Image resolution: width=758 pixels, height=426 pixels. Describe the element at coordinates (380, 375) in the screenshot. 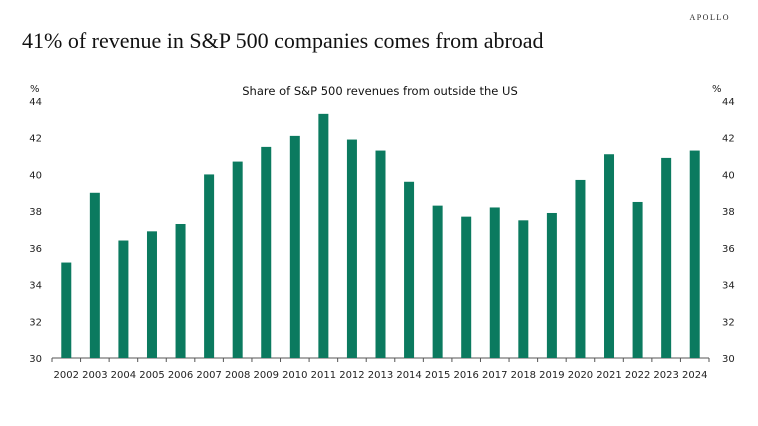

I see `x-tick-label: 2013` at that location.